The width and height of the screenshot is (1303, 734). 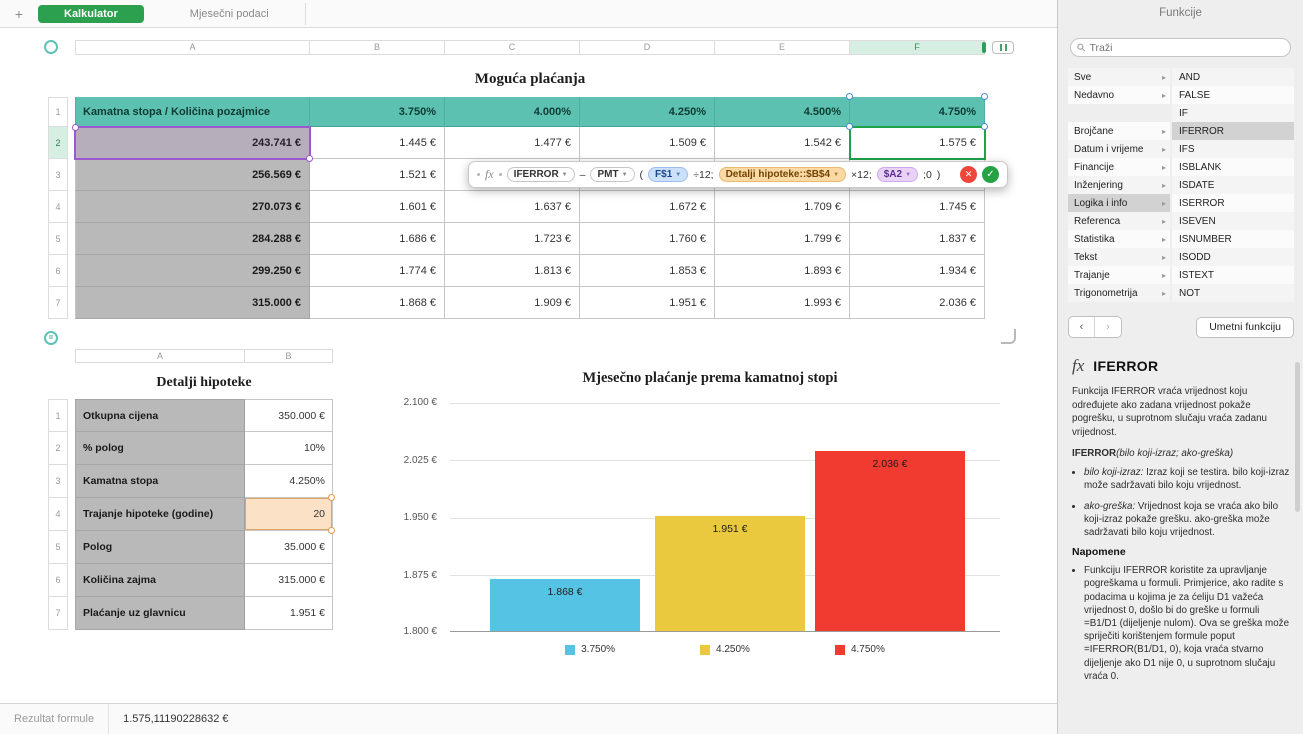 What do you see at coordinates (1119, 185) in the screenshot?
I see `category-inzenjering: Inženjering ▸` at bounding box center [1119, 185].